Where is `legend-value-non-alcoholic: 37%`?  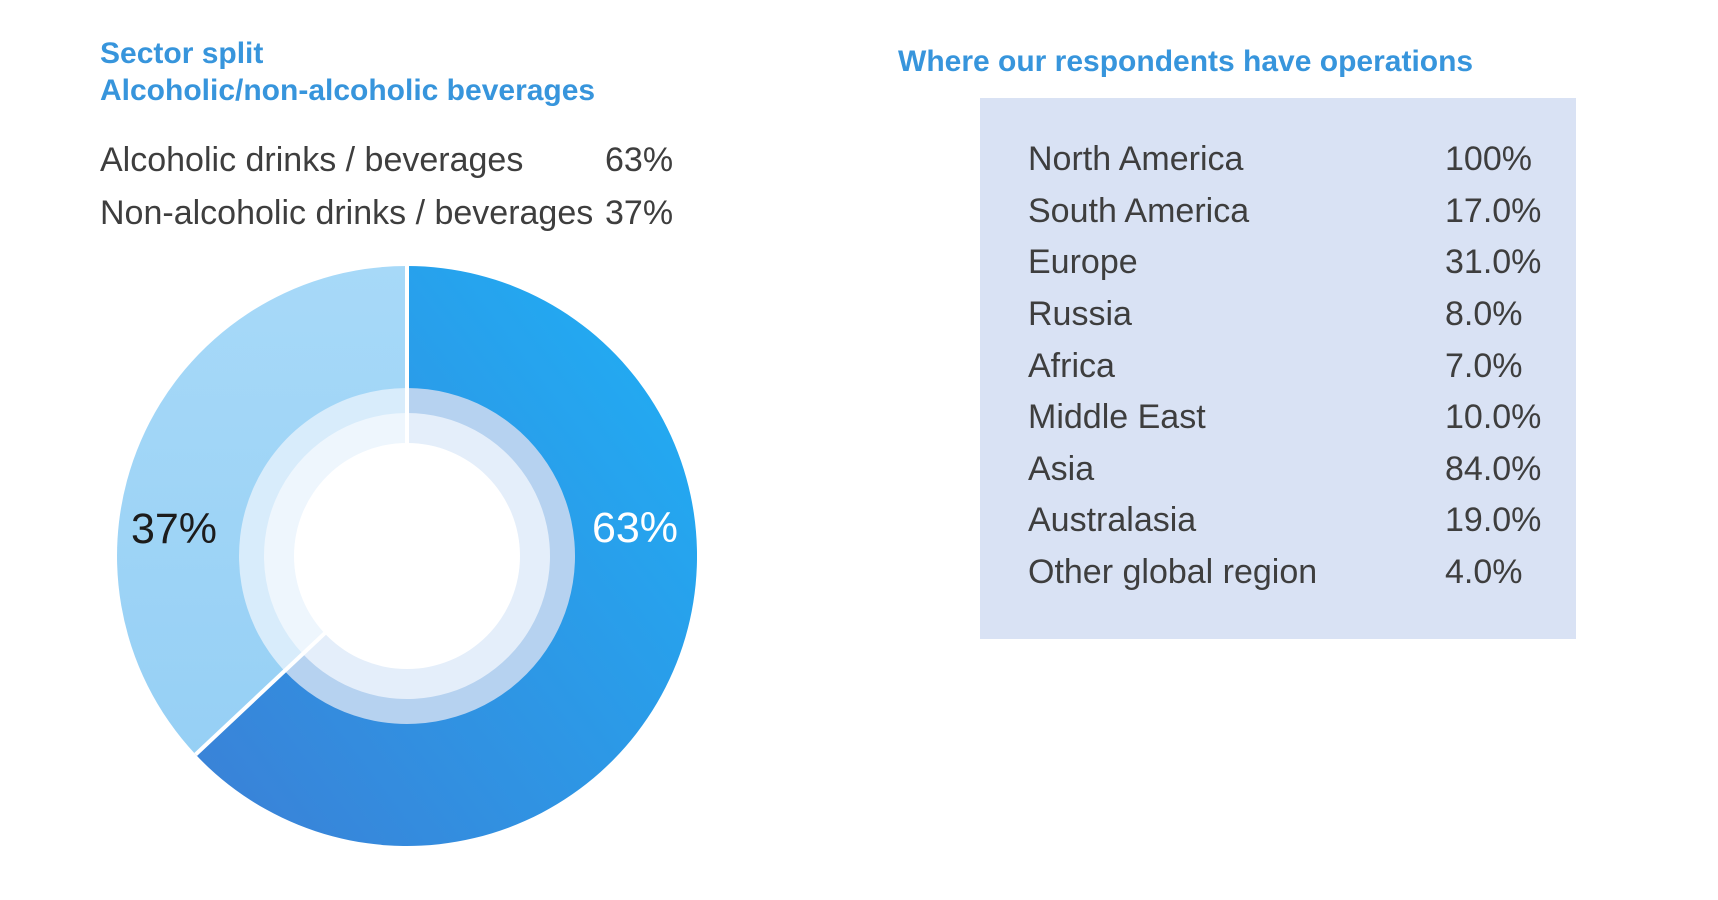
legend-value-non-alcoholic: 37% is located at coordinates (639, 213).